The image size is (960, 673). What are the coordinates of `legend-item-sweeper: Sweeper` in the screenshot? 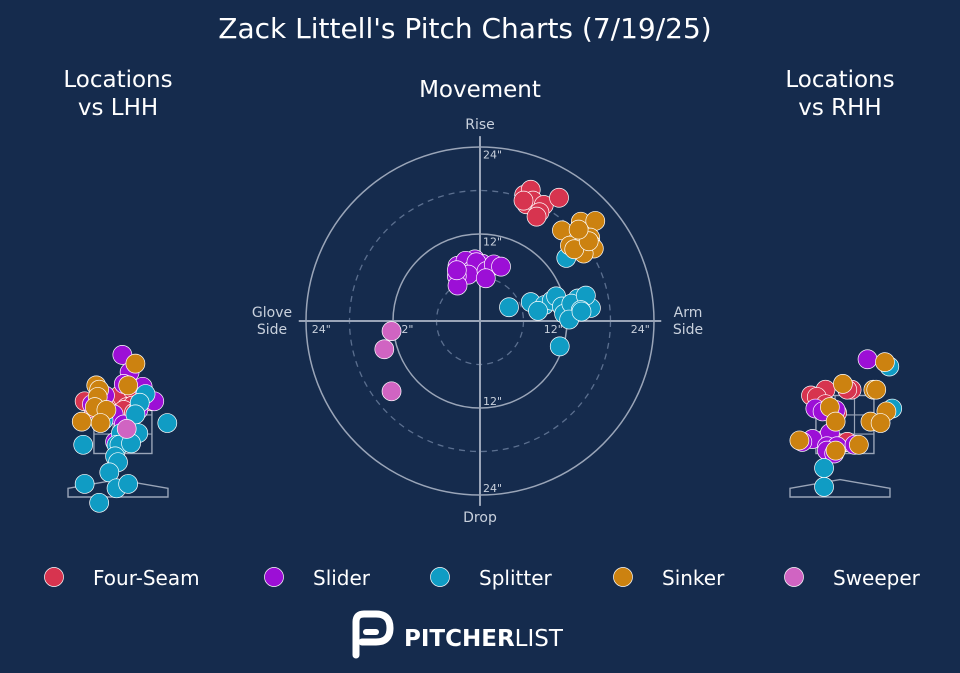 It's located at (852, 578).